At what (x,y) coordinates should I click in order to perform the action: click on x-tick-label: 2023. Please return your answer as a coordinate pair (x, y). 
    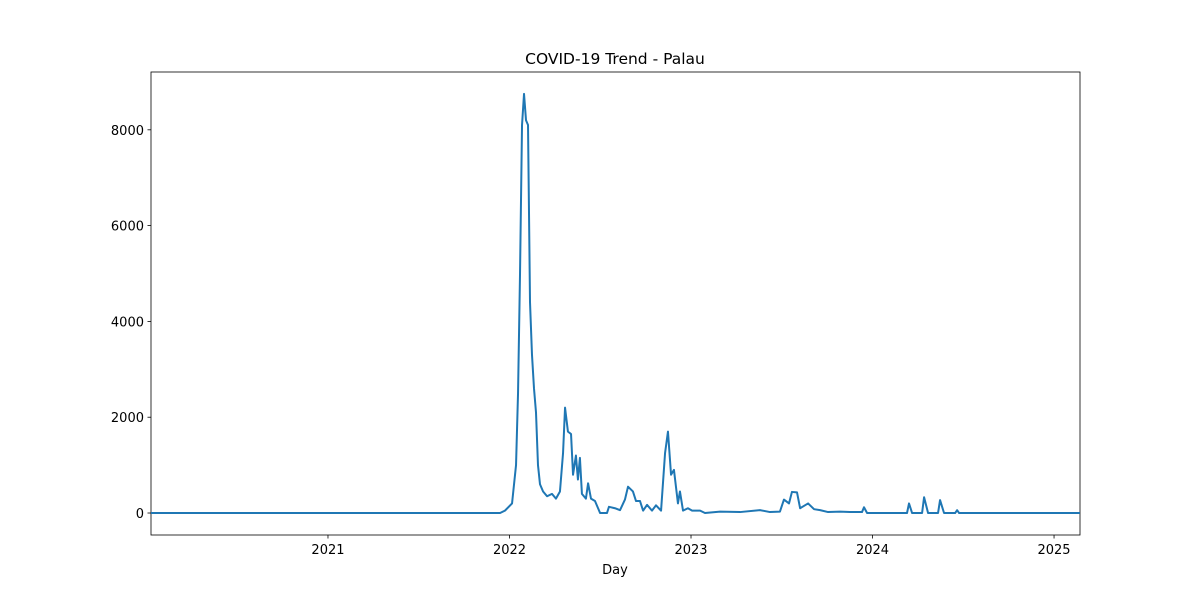
    Looking at the image, I should click on (690, 550).